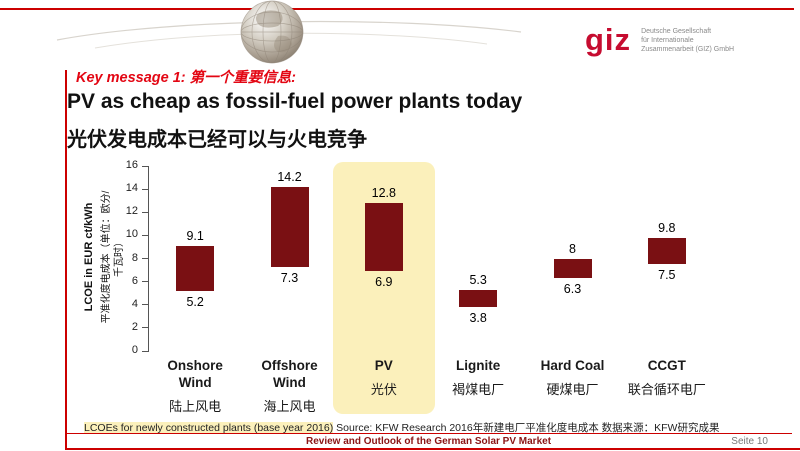 This screenshot has width=800, height=451. I want to click on bar-max-label: 5.3, so click(478, 279).